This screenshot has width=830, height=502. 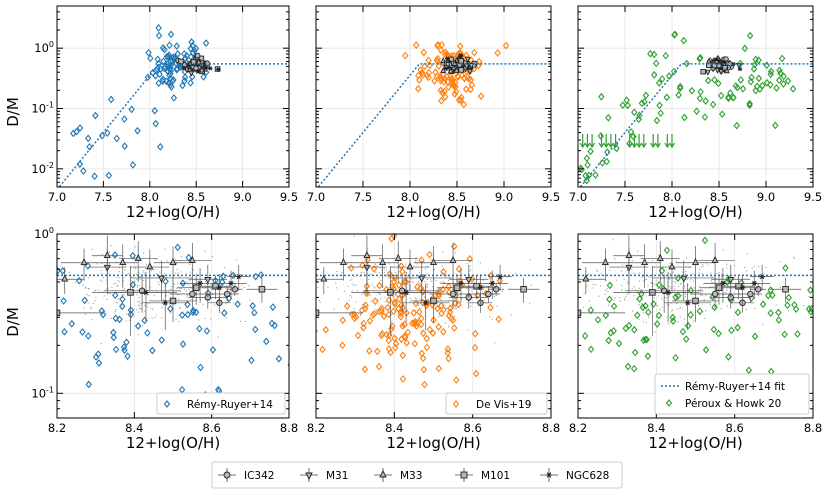 What do you see at coordinates (732, 394) in the screenshot?
I see `legend-box` at bounding box center [732, 394].